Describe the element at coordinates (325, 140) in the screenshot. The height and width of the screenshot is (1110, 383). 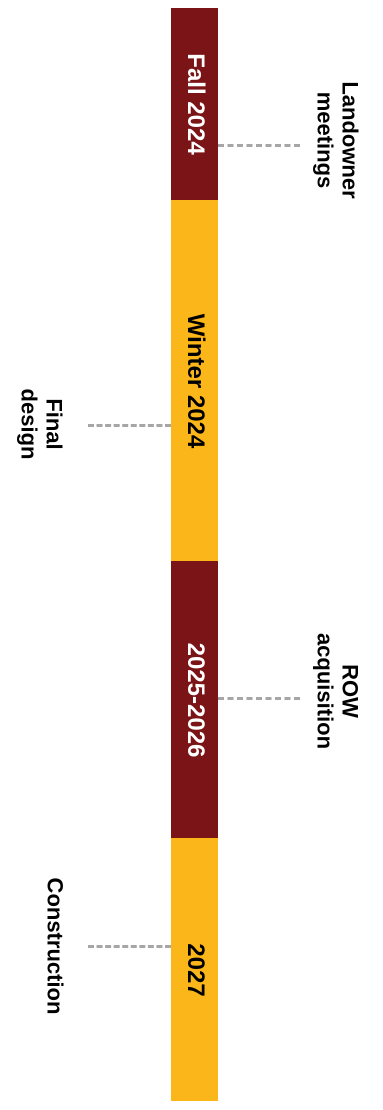
I see `milestone-line-2: meetings` at that location.